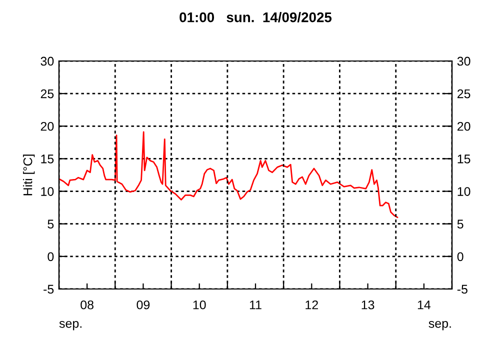 This screenshot has width=480, height=360. What do you see at coordinates (49, 289) in the screenshot?
I see `y-tick-label: -5` at bounding box center [49, 289].